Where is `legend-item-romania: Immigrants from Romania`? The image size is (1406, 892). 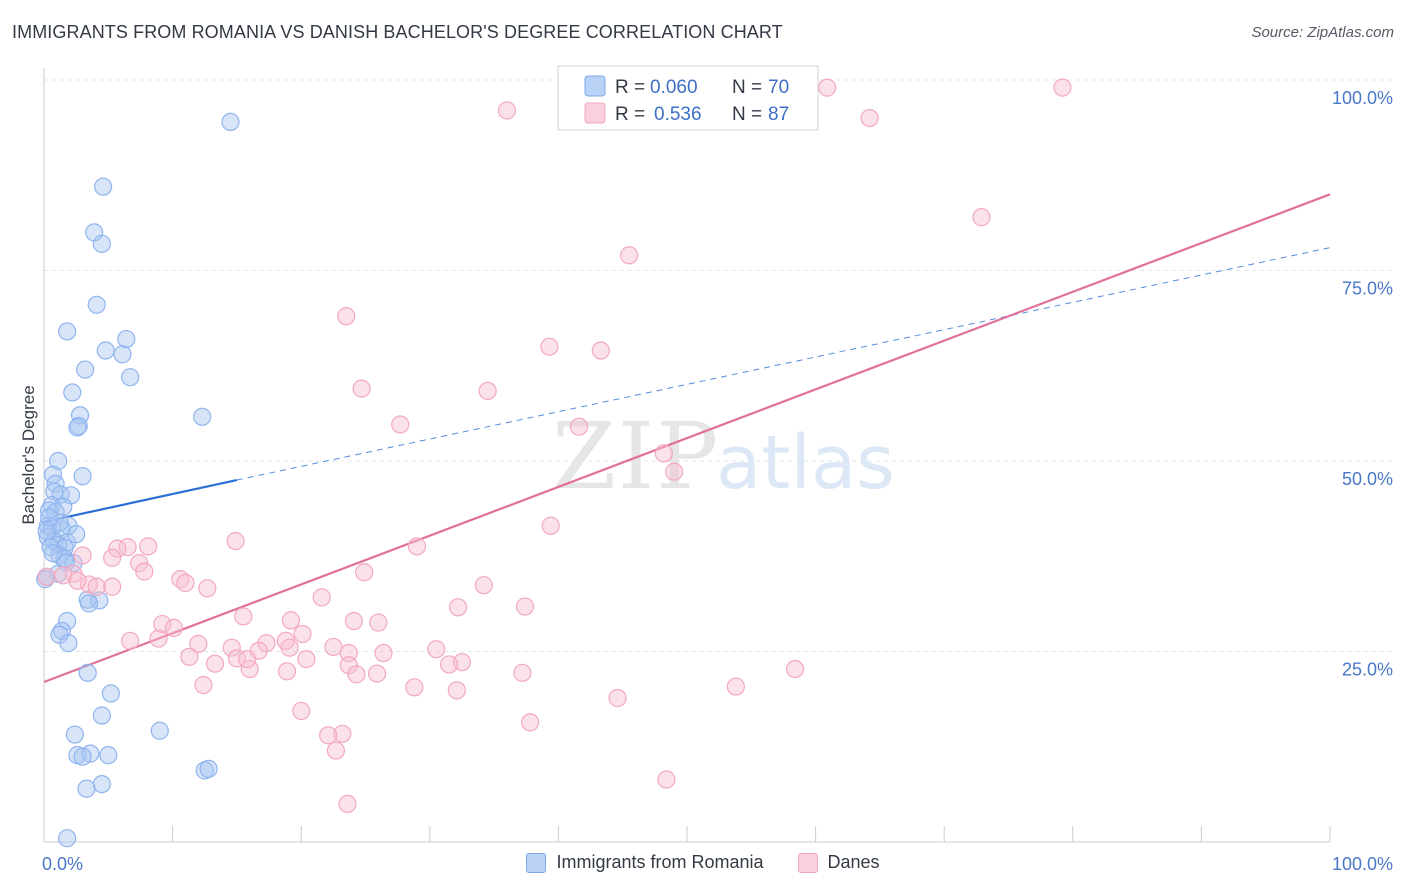
legend-item-romania: Immigrants from Romania is located at coordinates (645, 862).